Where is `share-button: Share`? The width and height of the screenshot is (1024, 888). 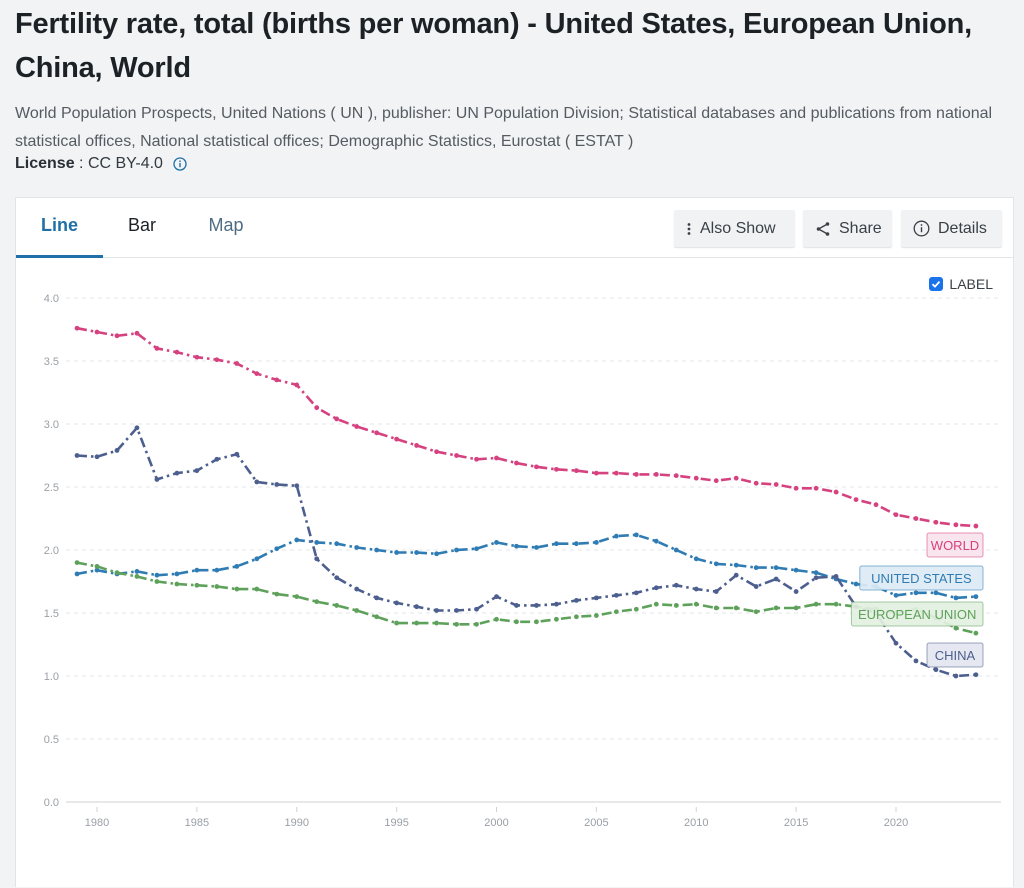 share-button: Share is located at coordinates (847, 228).